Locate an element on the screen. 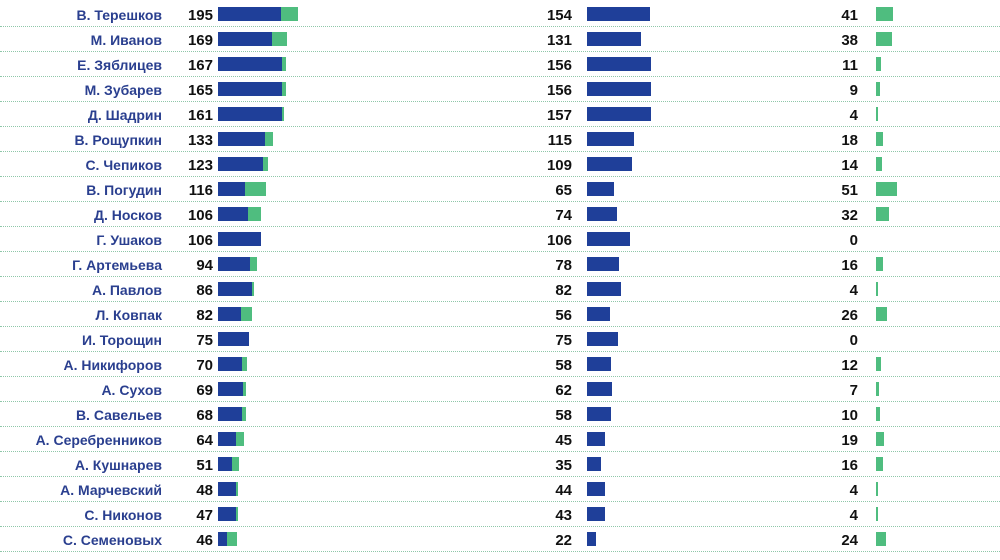 The height and width of the screenshot is (560, 1000). first-value: 109 is located at coordinates (559, 165).